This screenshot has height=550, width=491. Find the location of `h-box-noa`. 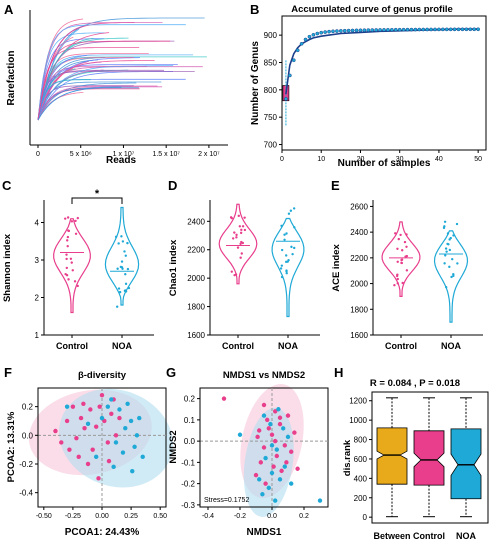

h-box-noa is located at coordinates (466, 464).